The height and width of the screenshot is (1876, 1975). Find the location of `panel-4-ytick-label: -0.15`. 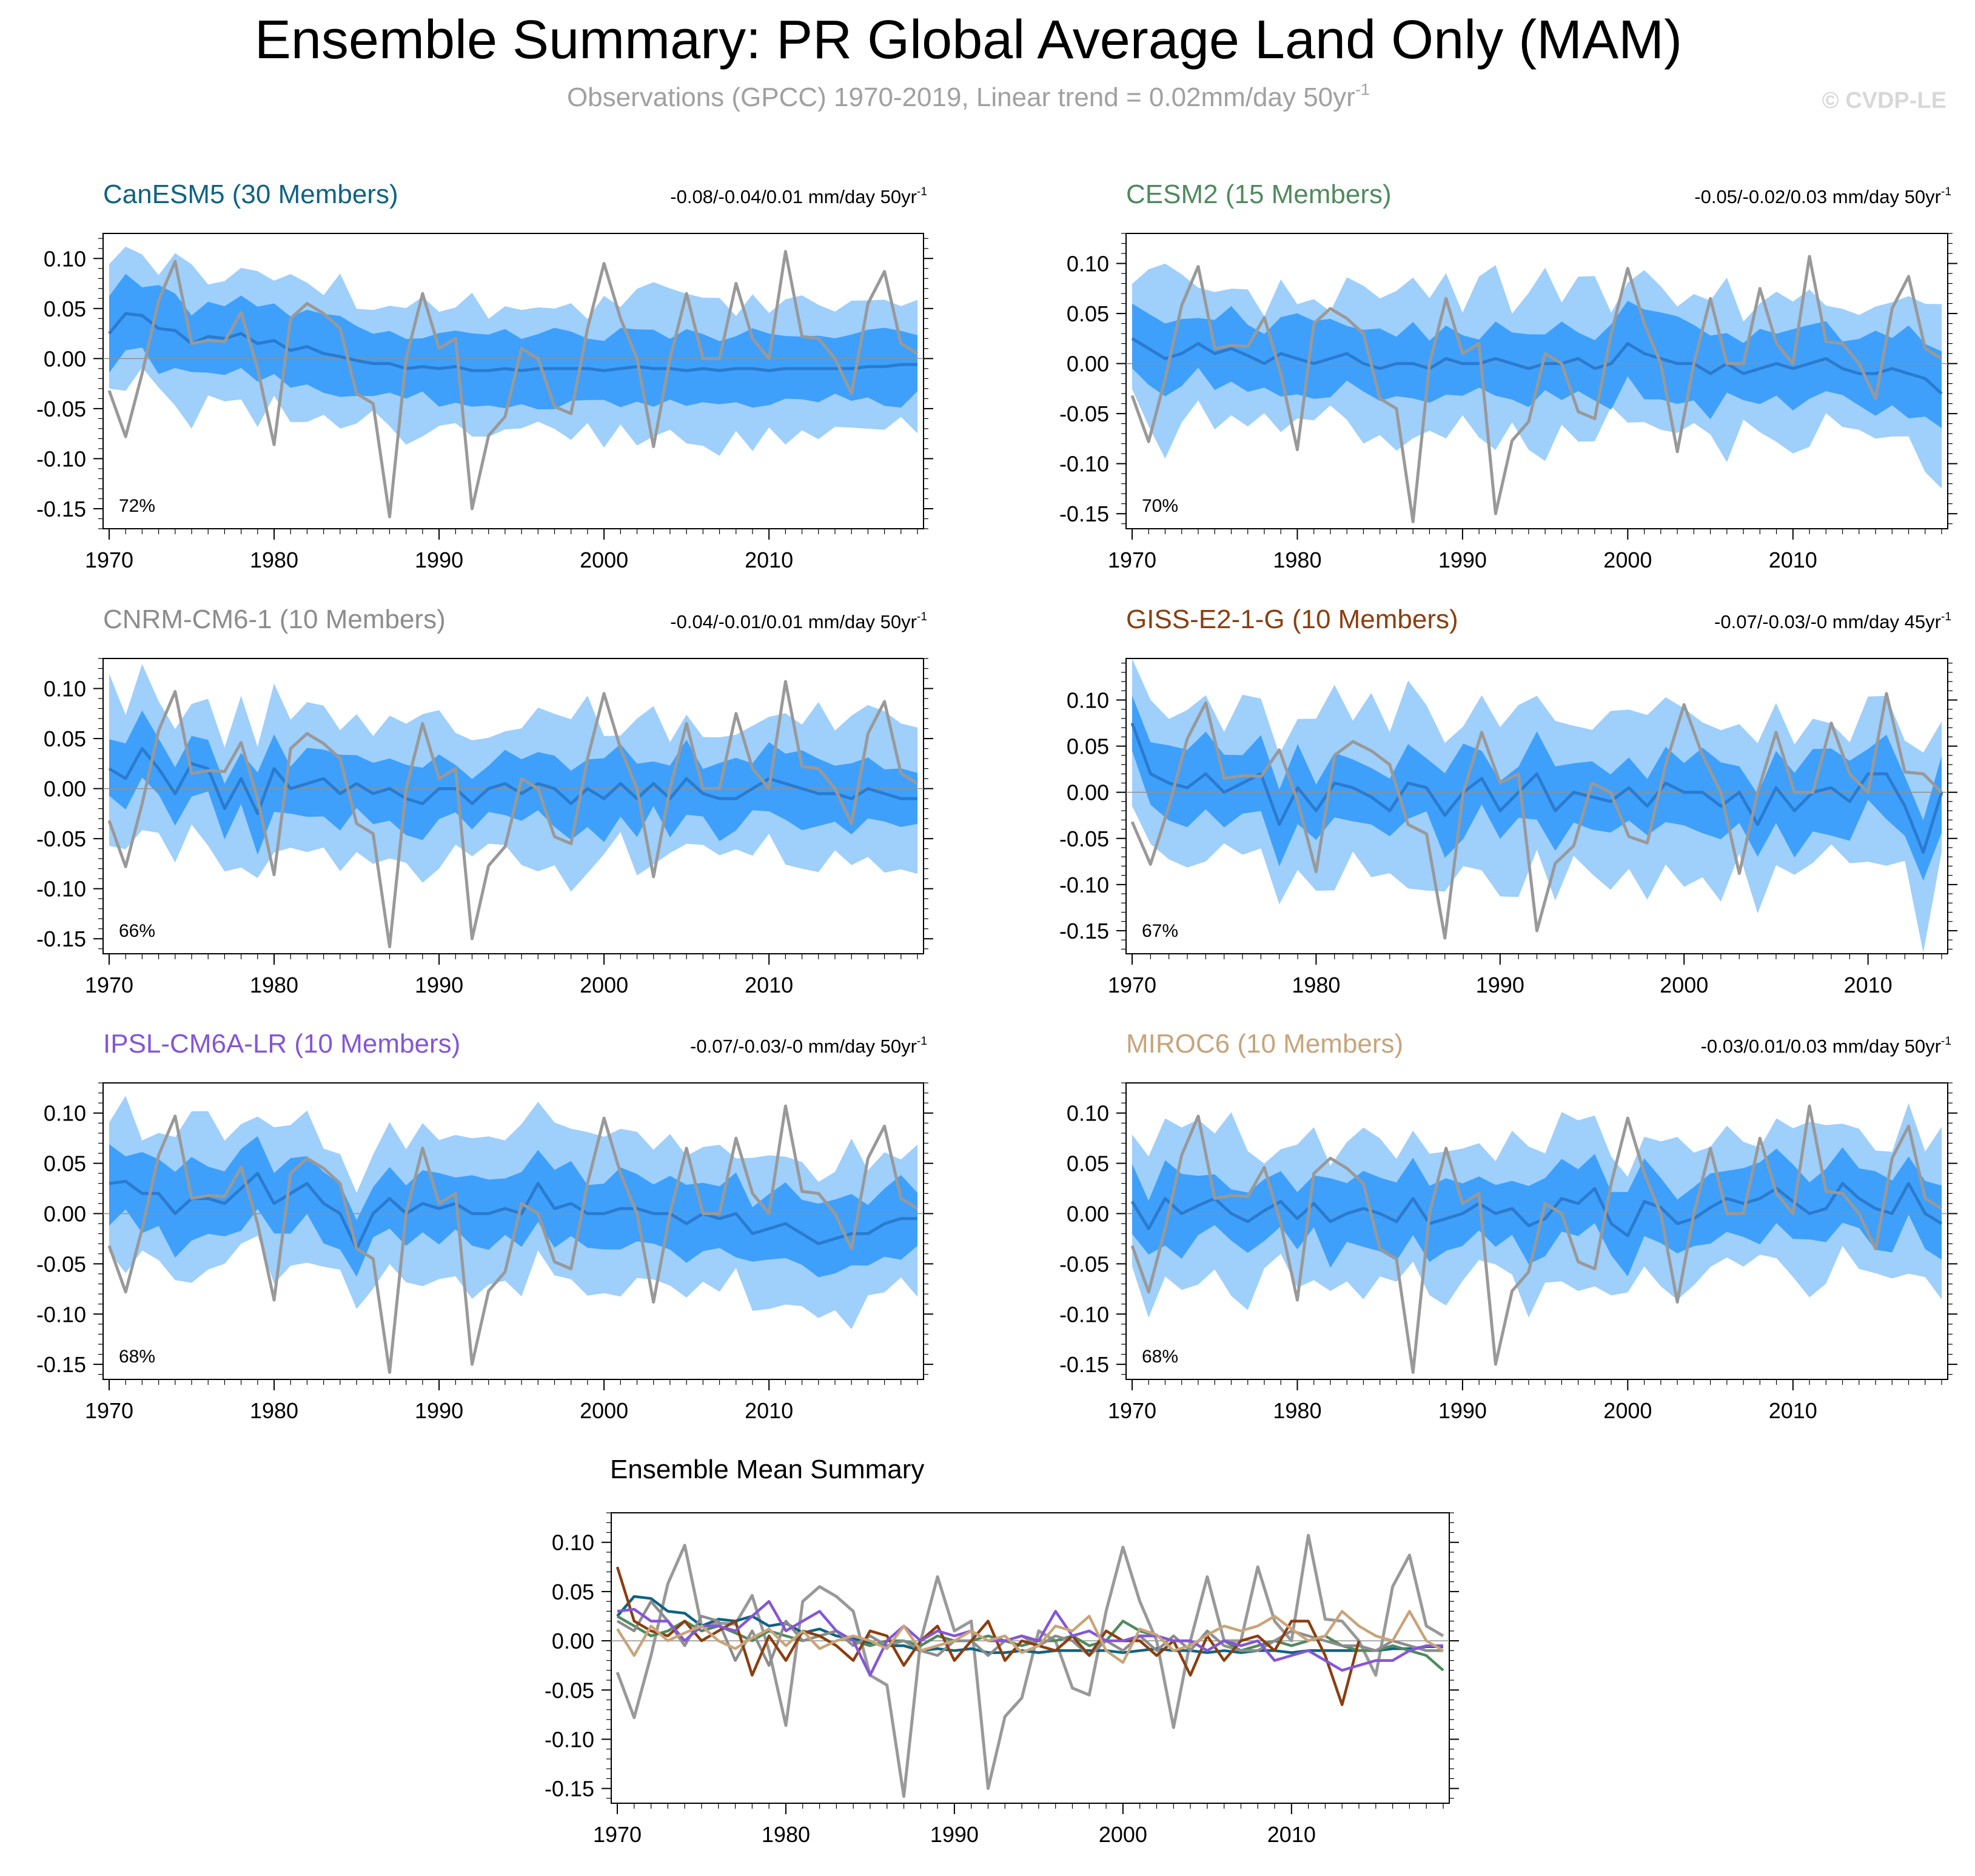

panel-4-ytick-label: -0.15 is located at coordinates (1084, 931).